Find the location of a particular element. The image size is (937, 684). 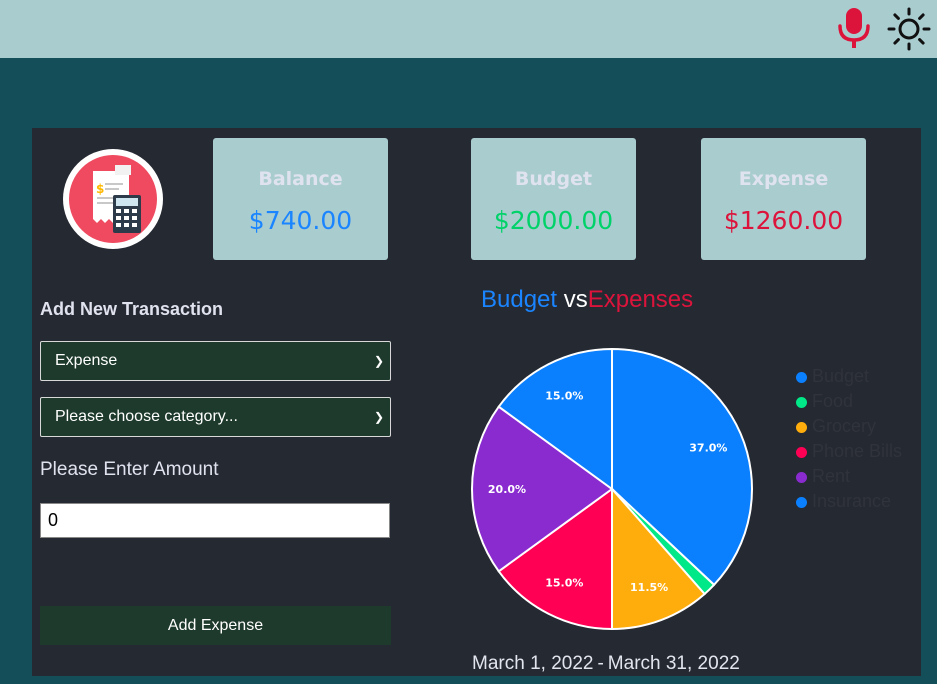

legend-item-food: Food is located at coordinates (849, 403).